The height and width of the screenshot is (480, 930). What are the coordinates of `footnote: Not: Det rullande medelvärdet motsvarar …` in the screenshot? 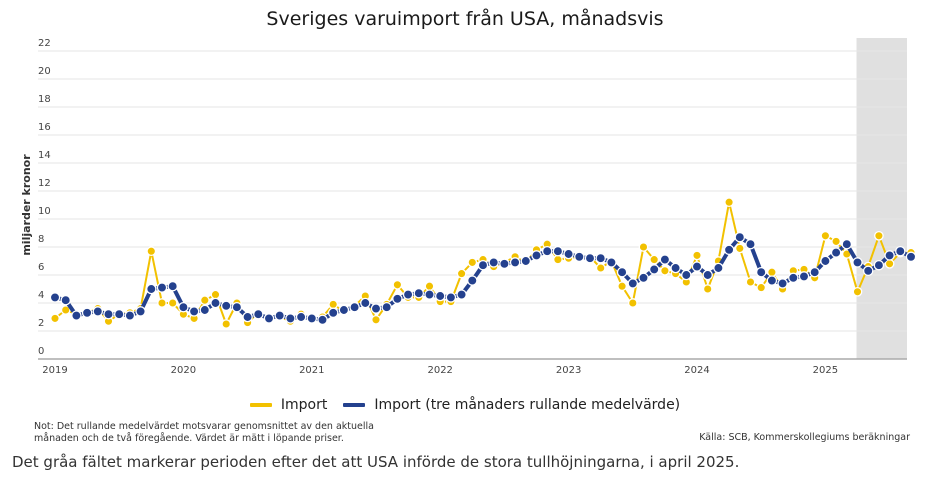 It's located at (244, 433).